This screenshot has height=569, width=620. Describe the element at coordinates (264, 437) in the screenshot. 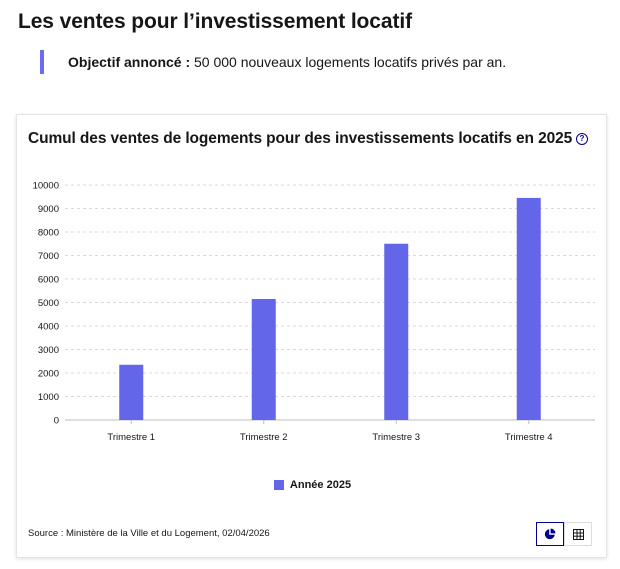

I see `x-tick-label: Trimestre 2` at that location.